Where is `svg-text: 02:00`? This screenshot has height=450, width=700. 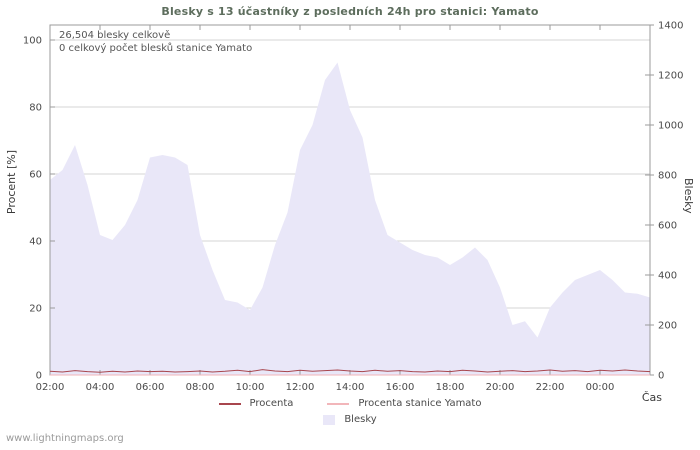
svg-text: 02:00 is located at coordinates (50, 387).